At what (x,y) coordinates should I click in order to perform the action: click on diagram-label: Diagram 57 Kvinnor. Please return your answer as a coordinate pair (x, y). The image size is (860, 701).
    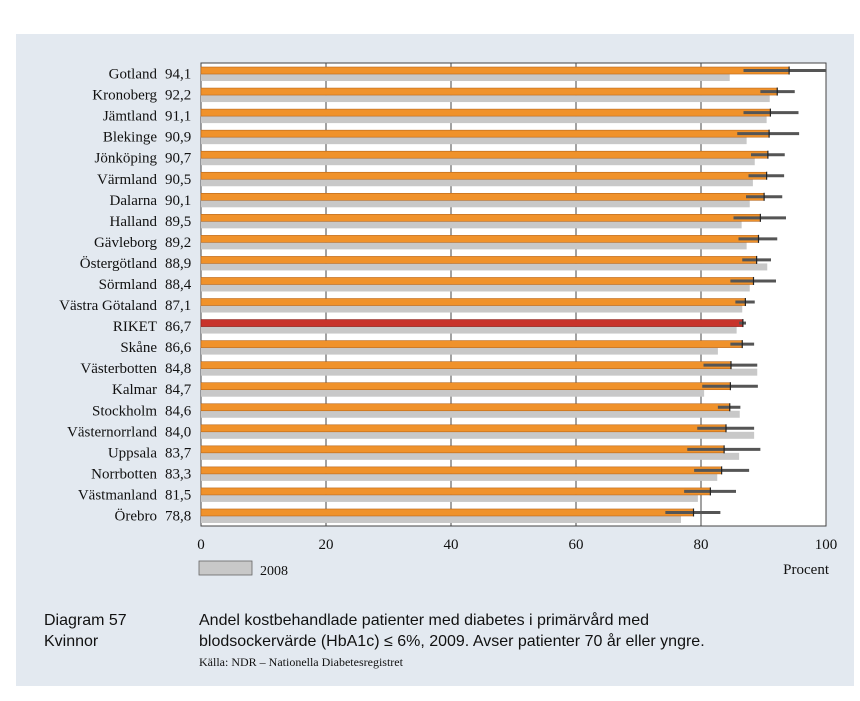
    Looking at the image, I should click on (85, 631).